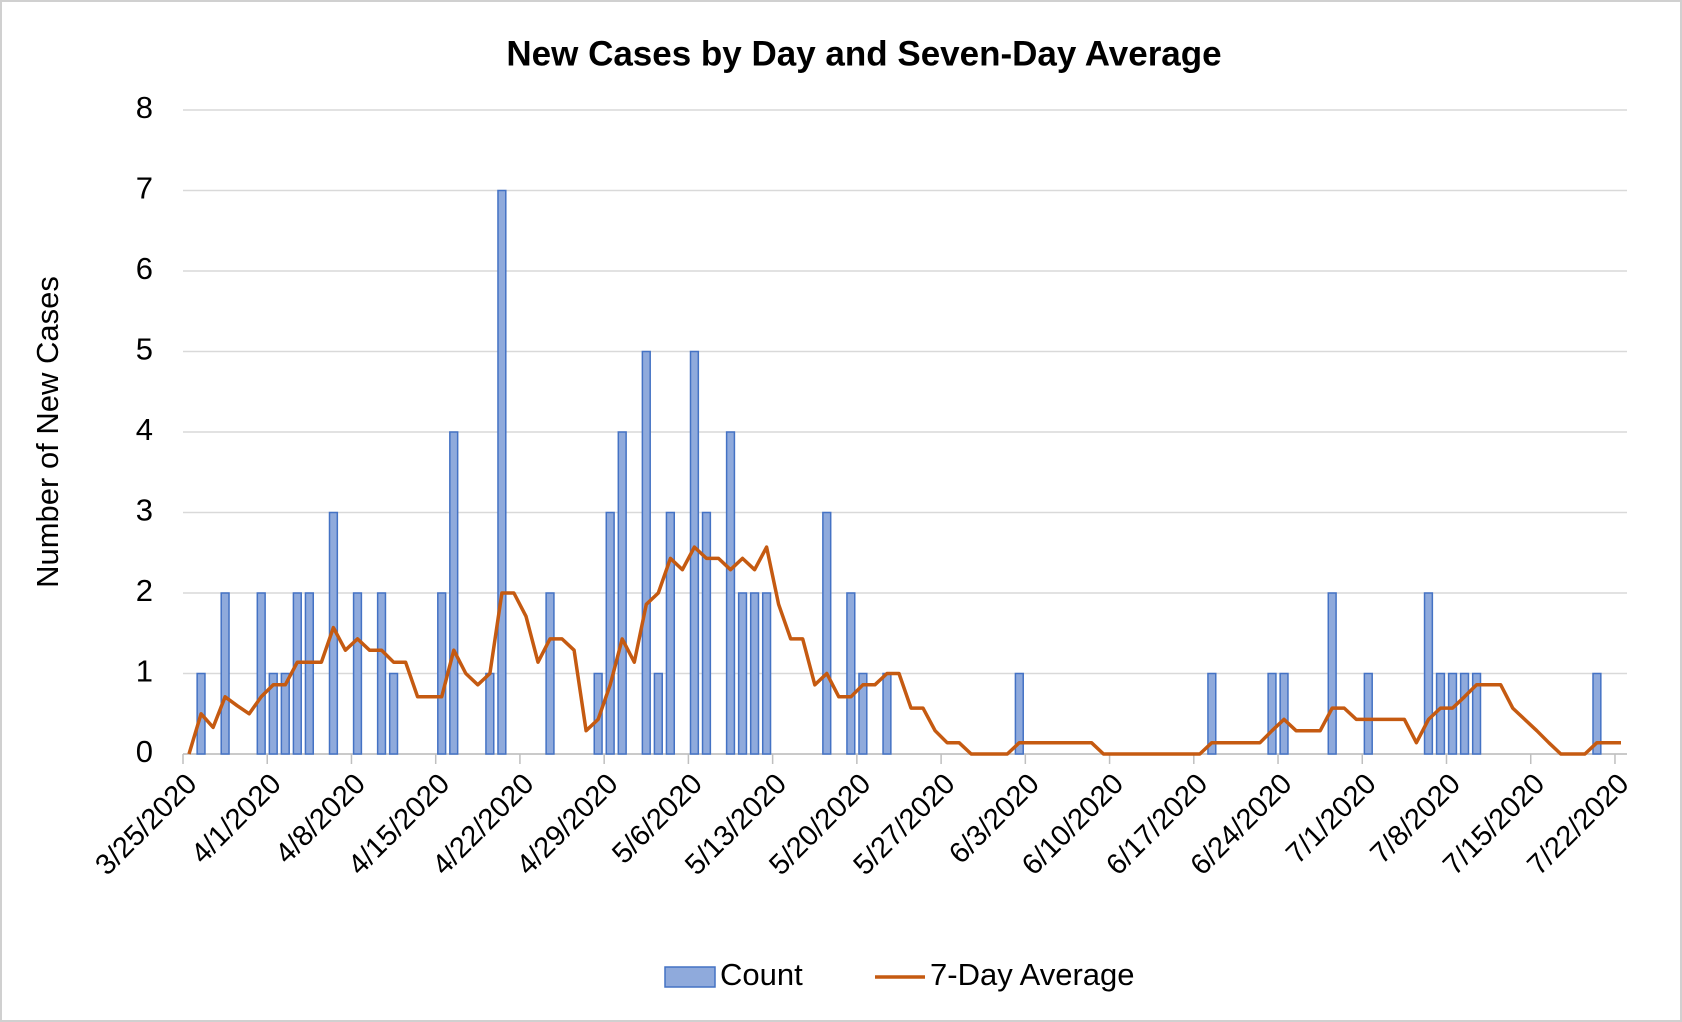 The height and width of the screenshot is (1022, 1682). Describe the element at coordinates (761, 974) in the screenshot. I see `legend-label: Count` at that location.